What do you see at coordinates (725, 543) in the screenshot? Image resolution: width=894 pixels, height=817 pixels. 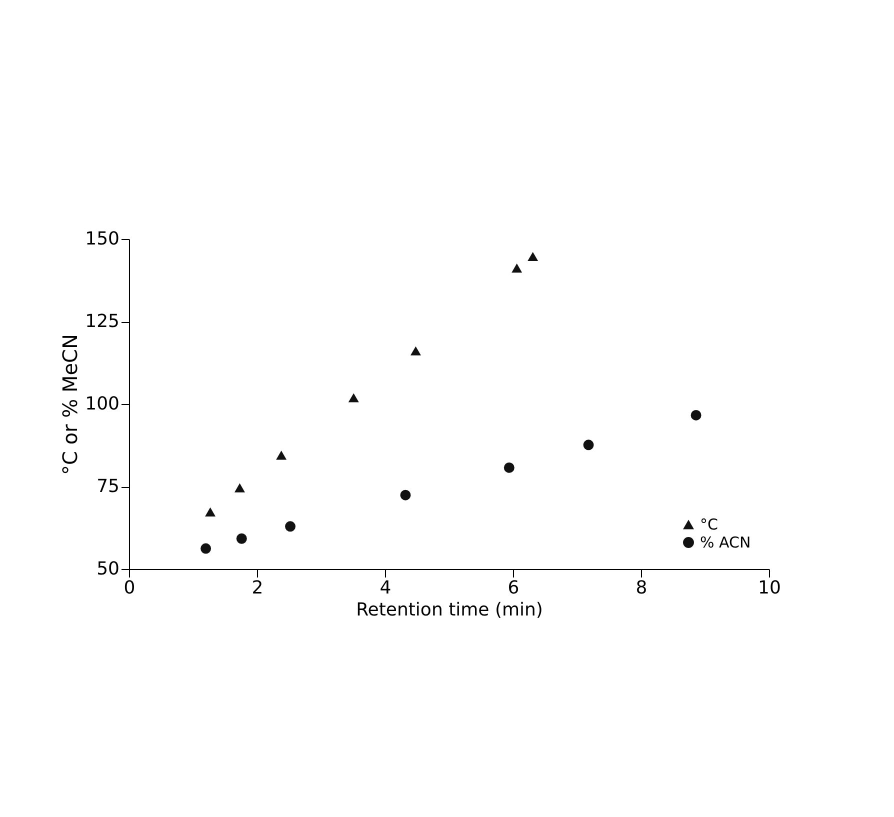 I see `legend-label: % ACN` at bounding box center [725, 543].